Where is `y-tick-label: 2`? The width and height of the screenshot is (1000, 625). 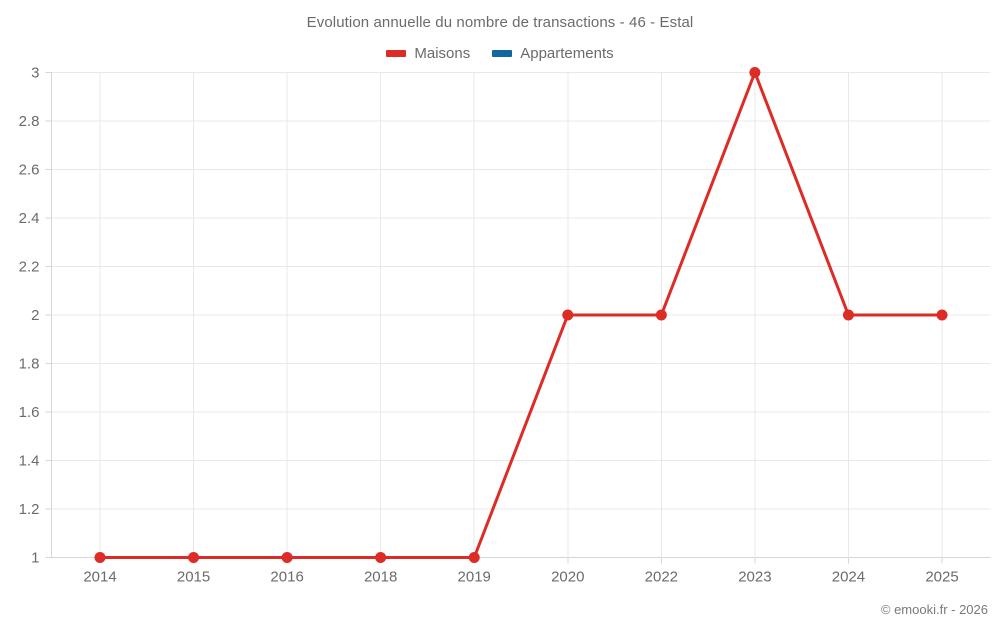
y-tick-label: 2 is located at coordinates (35, 315).